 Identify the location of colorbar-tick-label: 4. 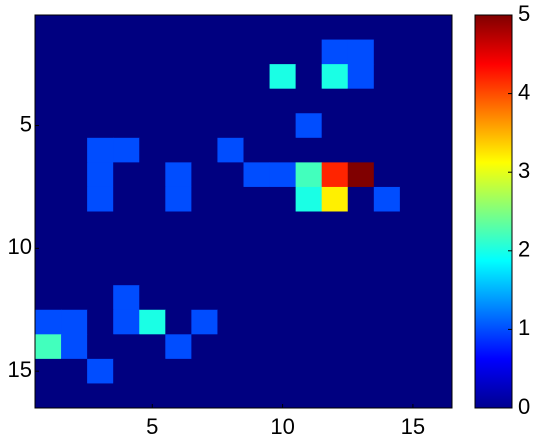
(524, 91).